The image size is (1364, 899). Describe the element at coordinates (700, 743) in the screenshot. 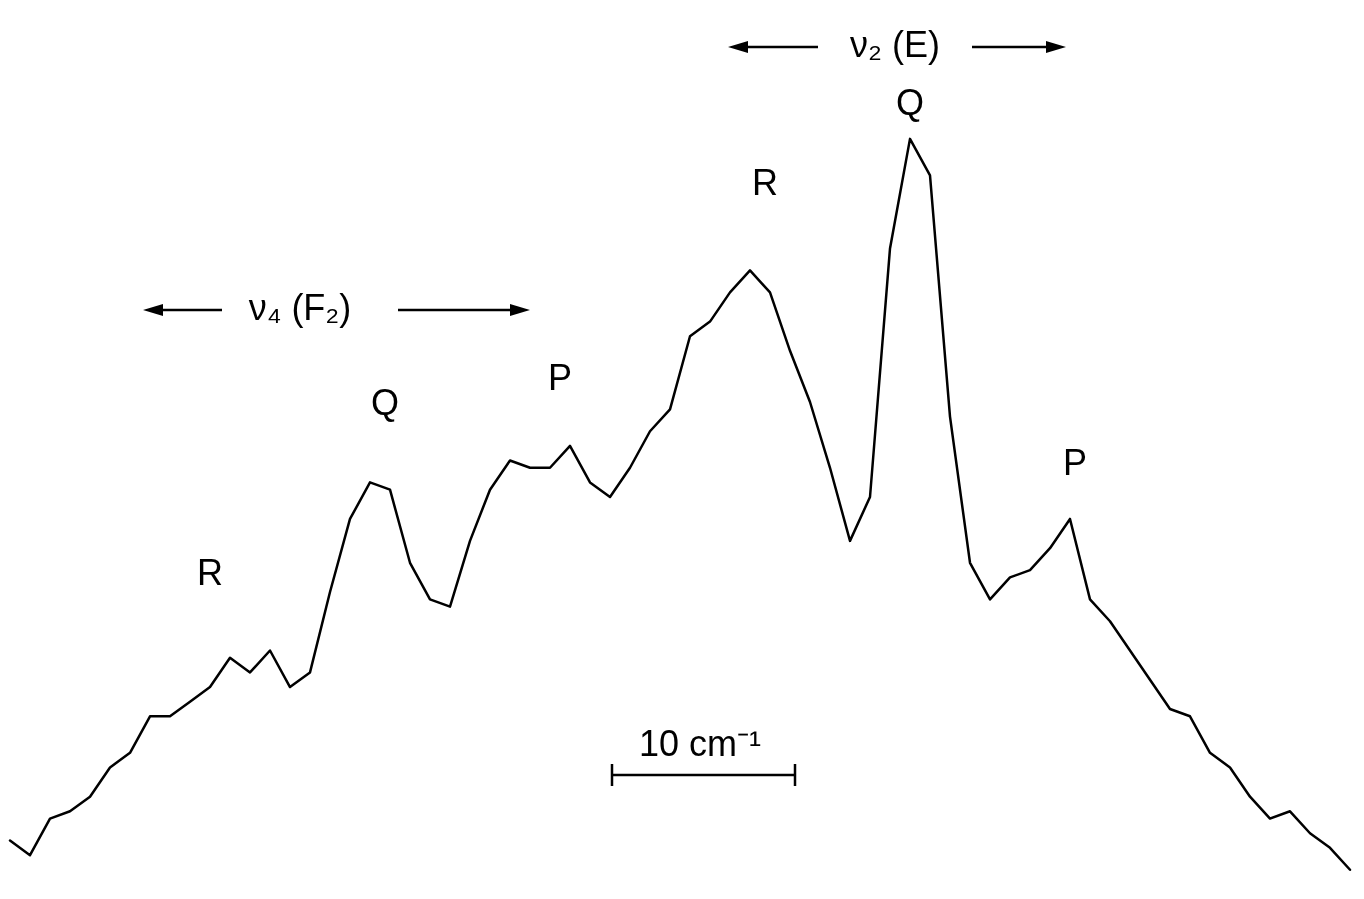

I see `annotation: 10 cm⁻¹` at that location.